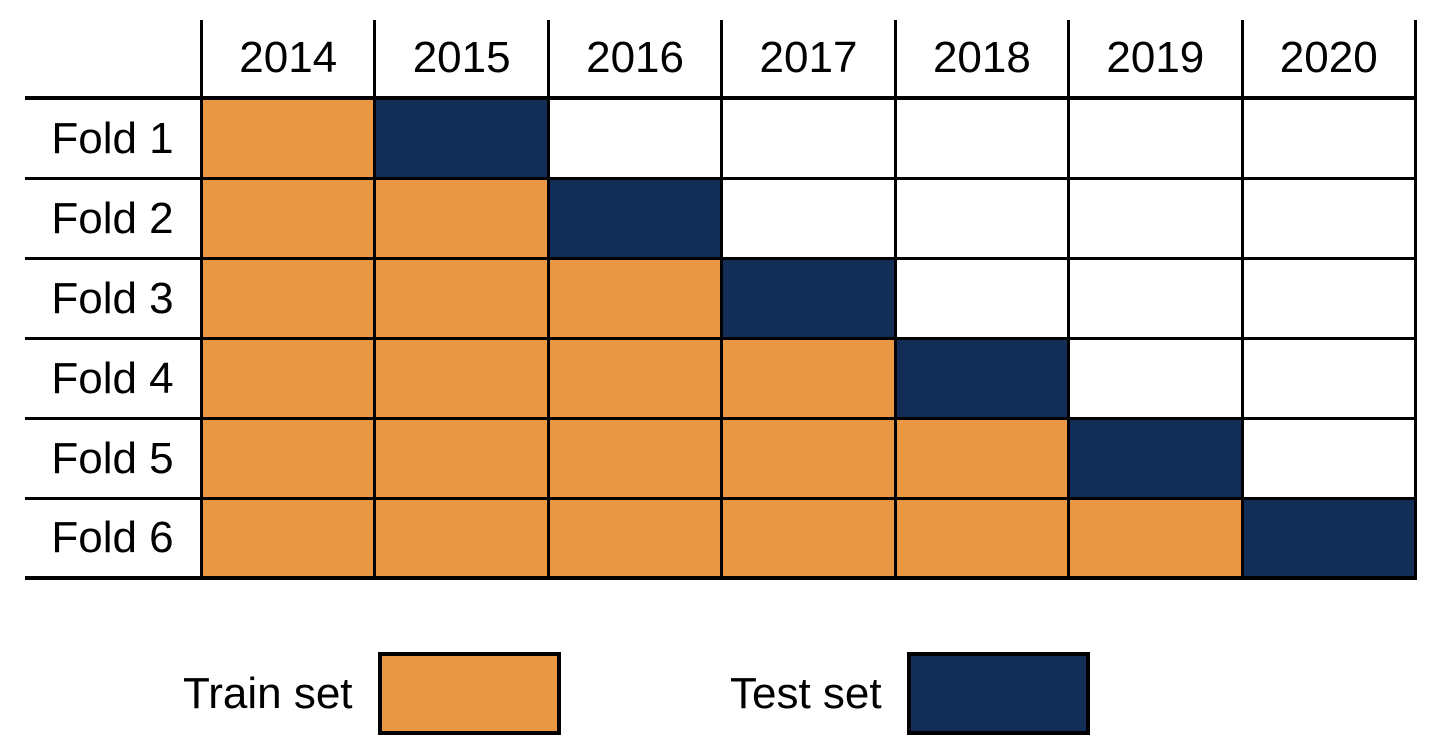 The image size is (1430, 750). I want to click on fold-row-1: Fold 1, so click(721, 140).